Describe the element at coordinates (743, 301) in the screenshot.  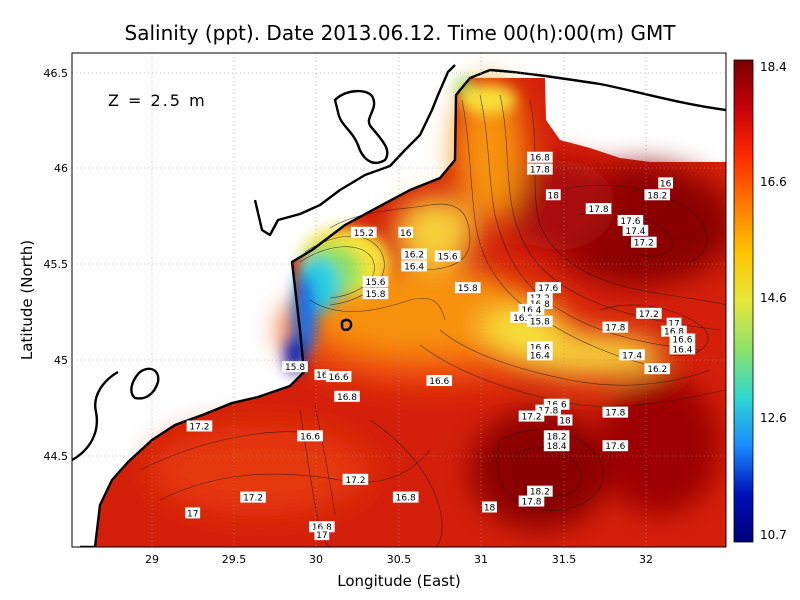
I see `colorbar-frame` at that location.